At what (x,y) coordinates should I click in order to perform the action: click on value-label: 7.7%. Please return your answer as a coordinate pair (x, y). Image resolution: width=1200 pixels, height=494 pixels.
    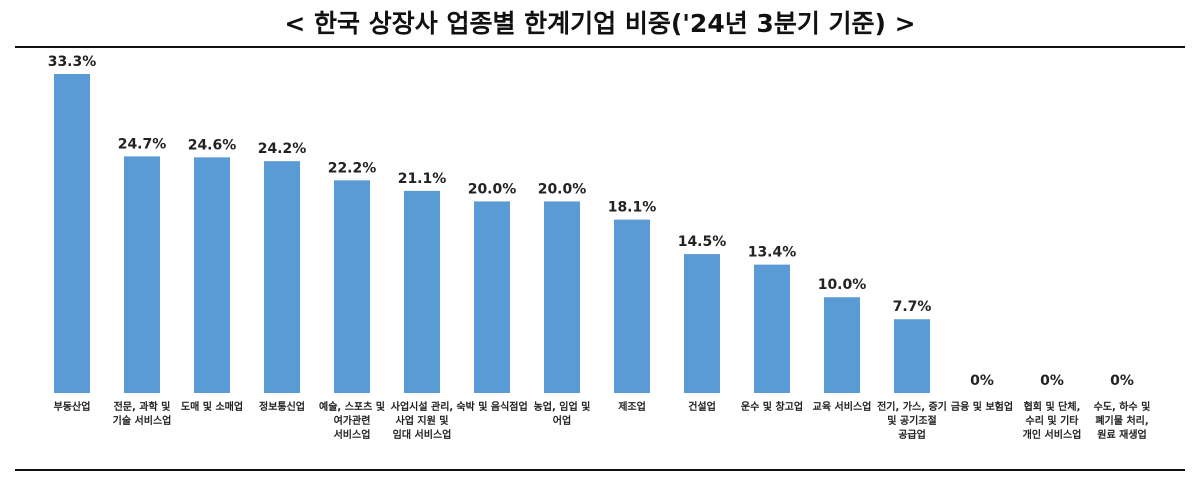
    Looking at the image, I should click on (912, 307).